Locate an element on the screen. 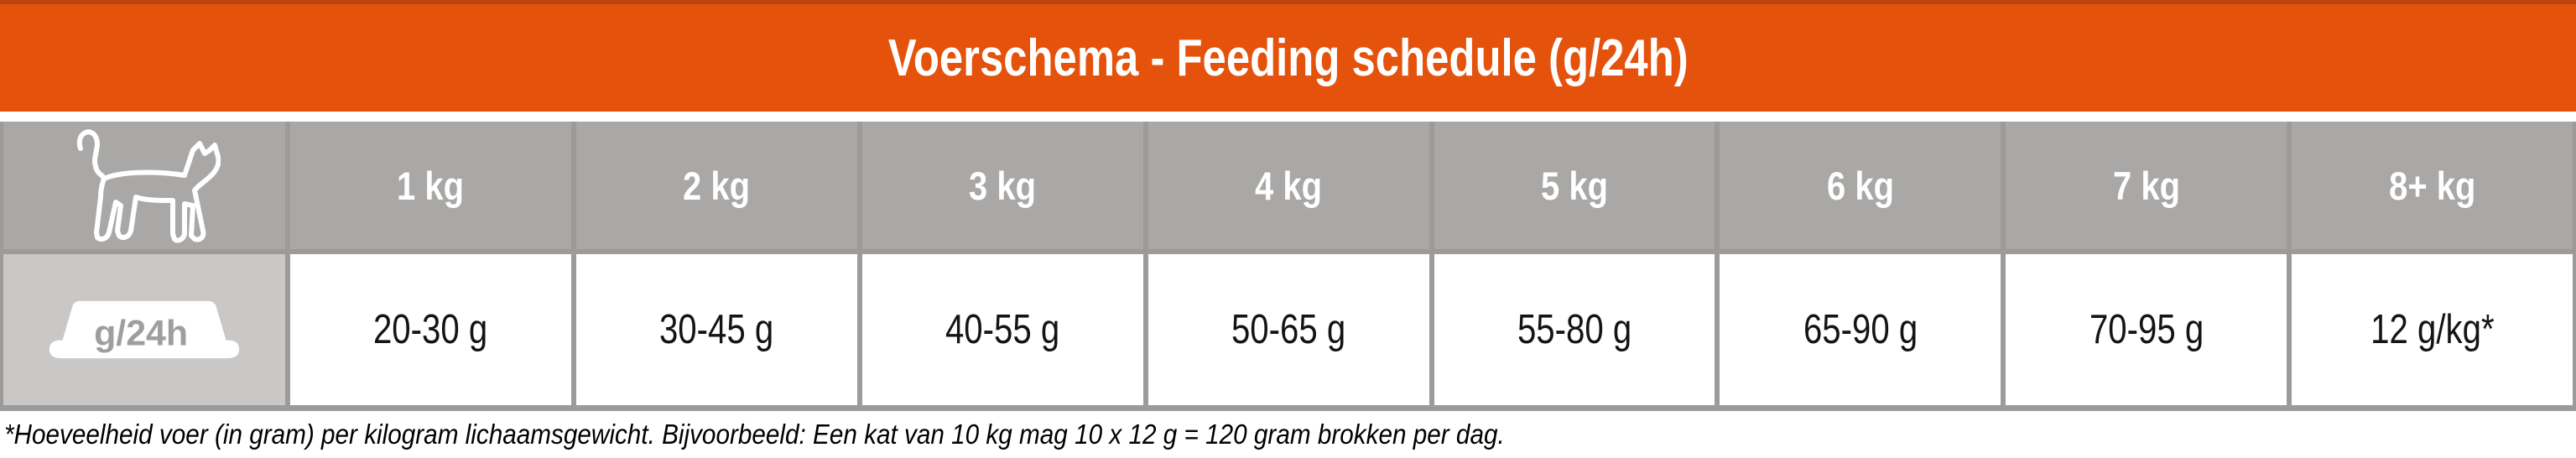 The width and height of the screenshot is (2576, 458). weight-header-7kg: 7 kg is located at coordinates (2146, 185).